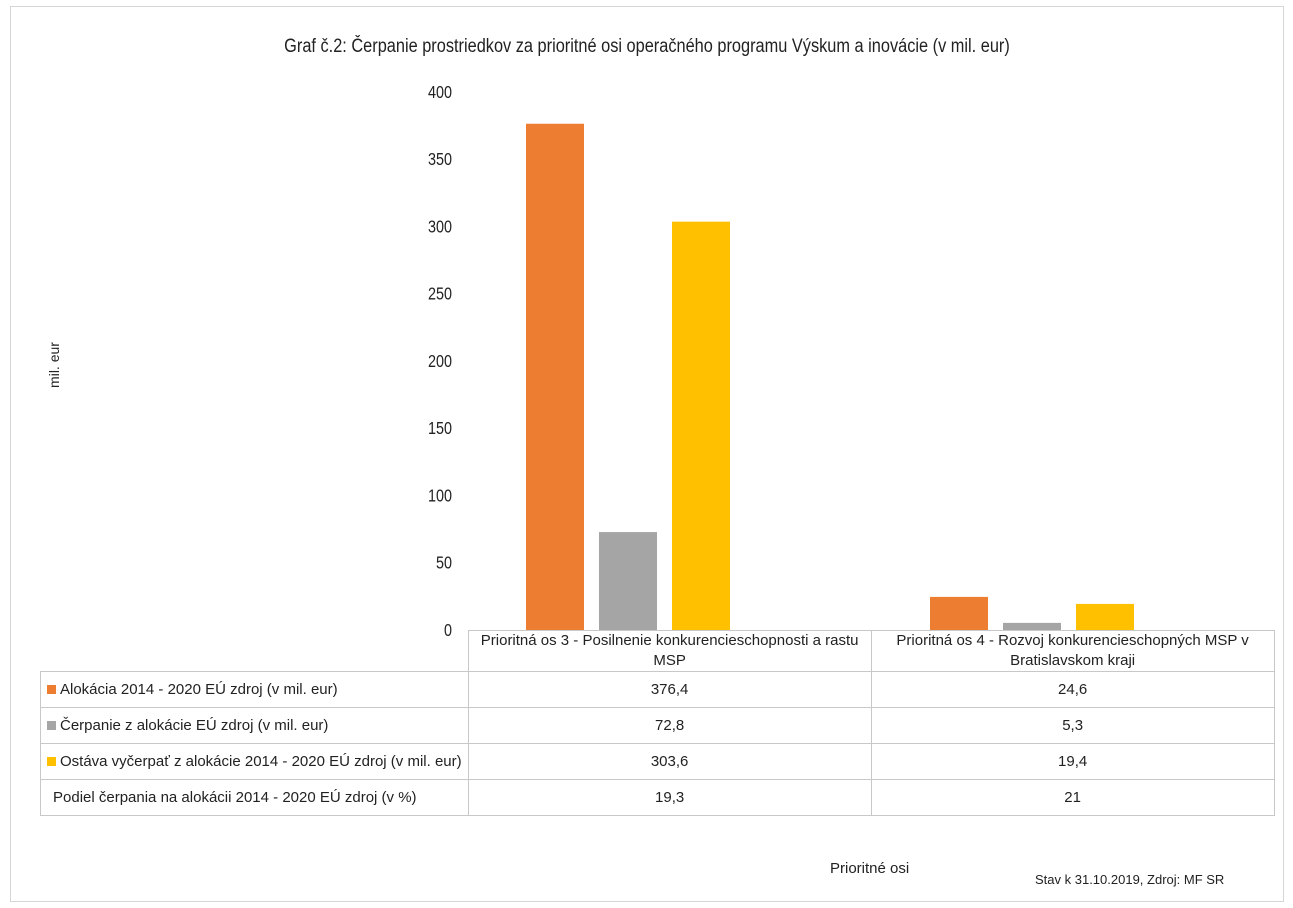  What do you see at coordinates (440, 429) in the screenshot?
I see `y-tick-label: 150` at bounding box center [440, 429].